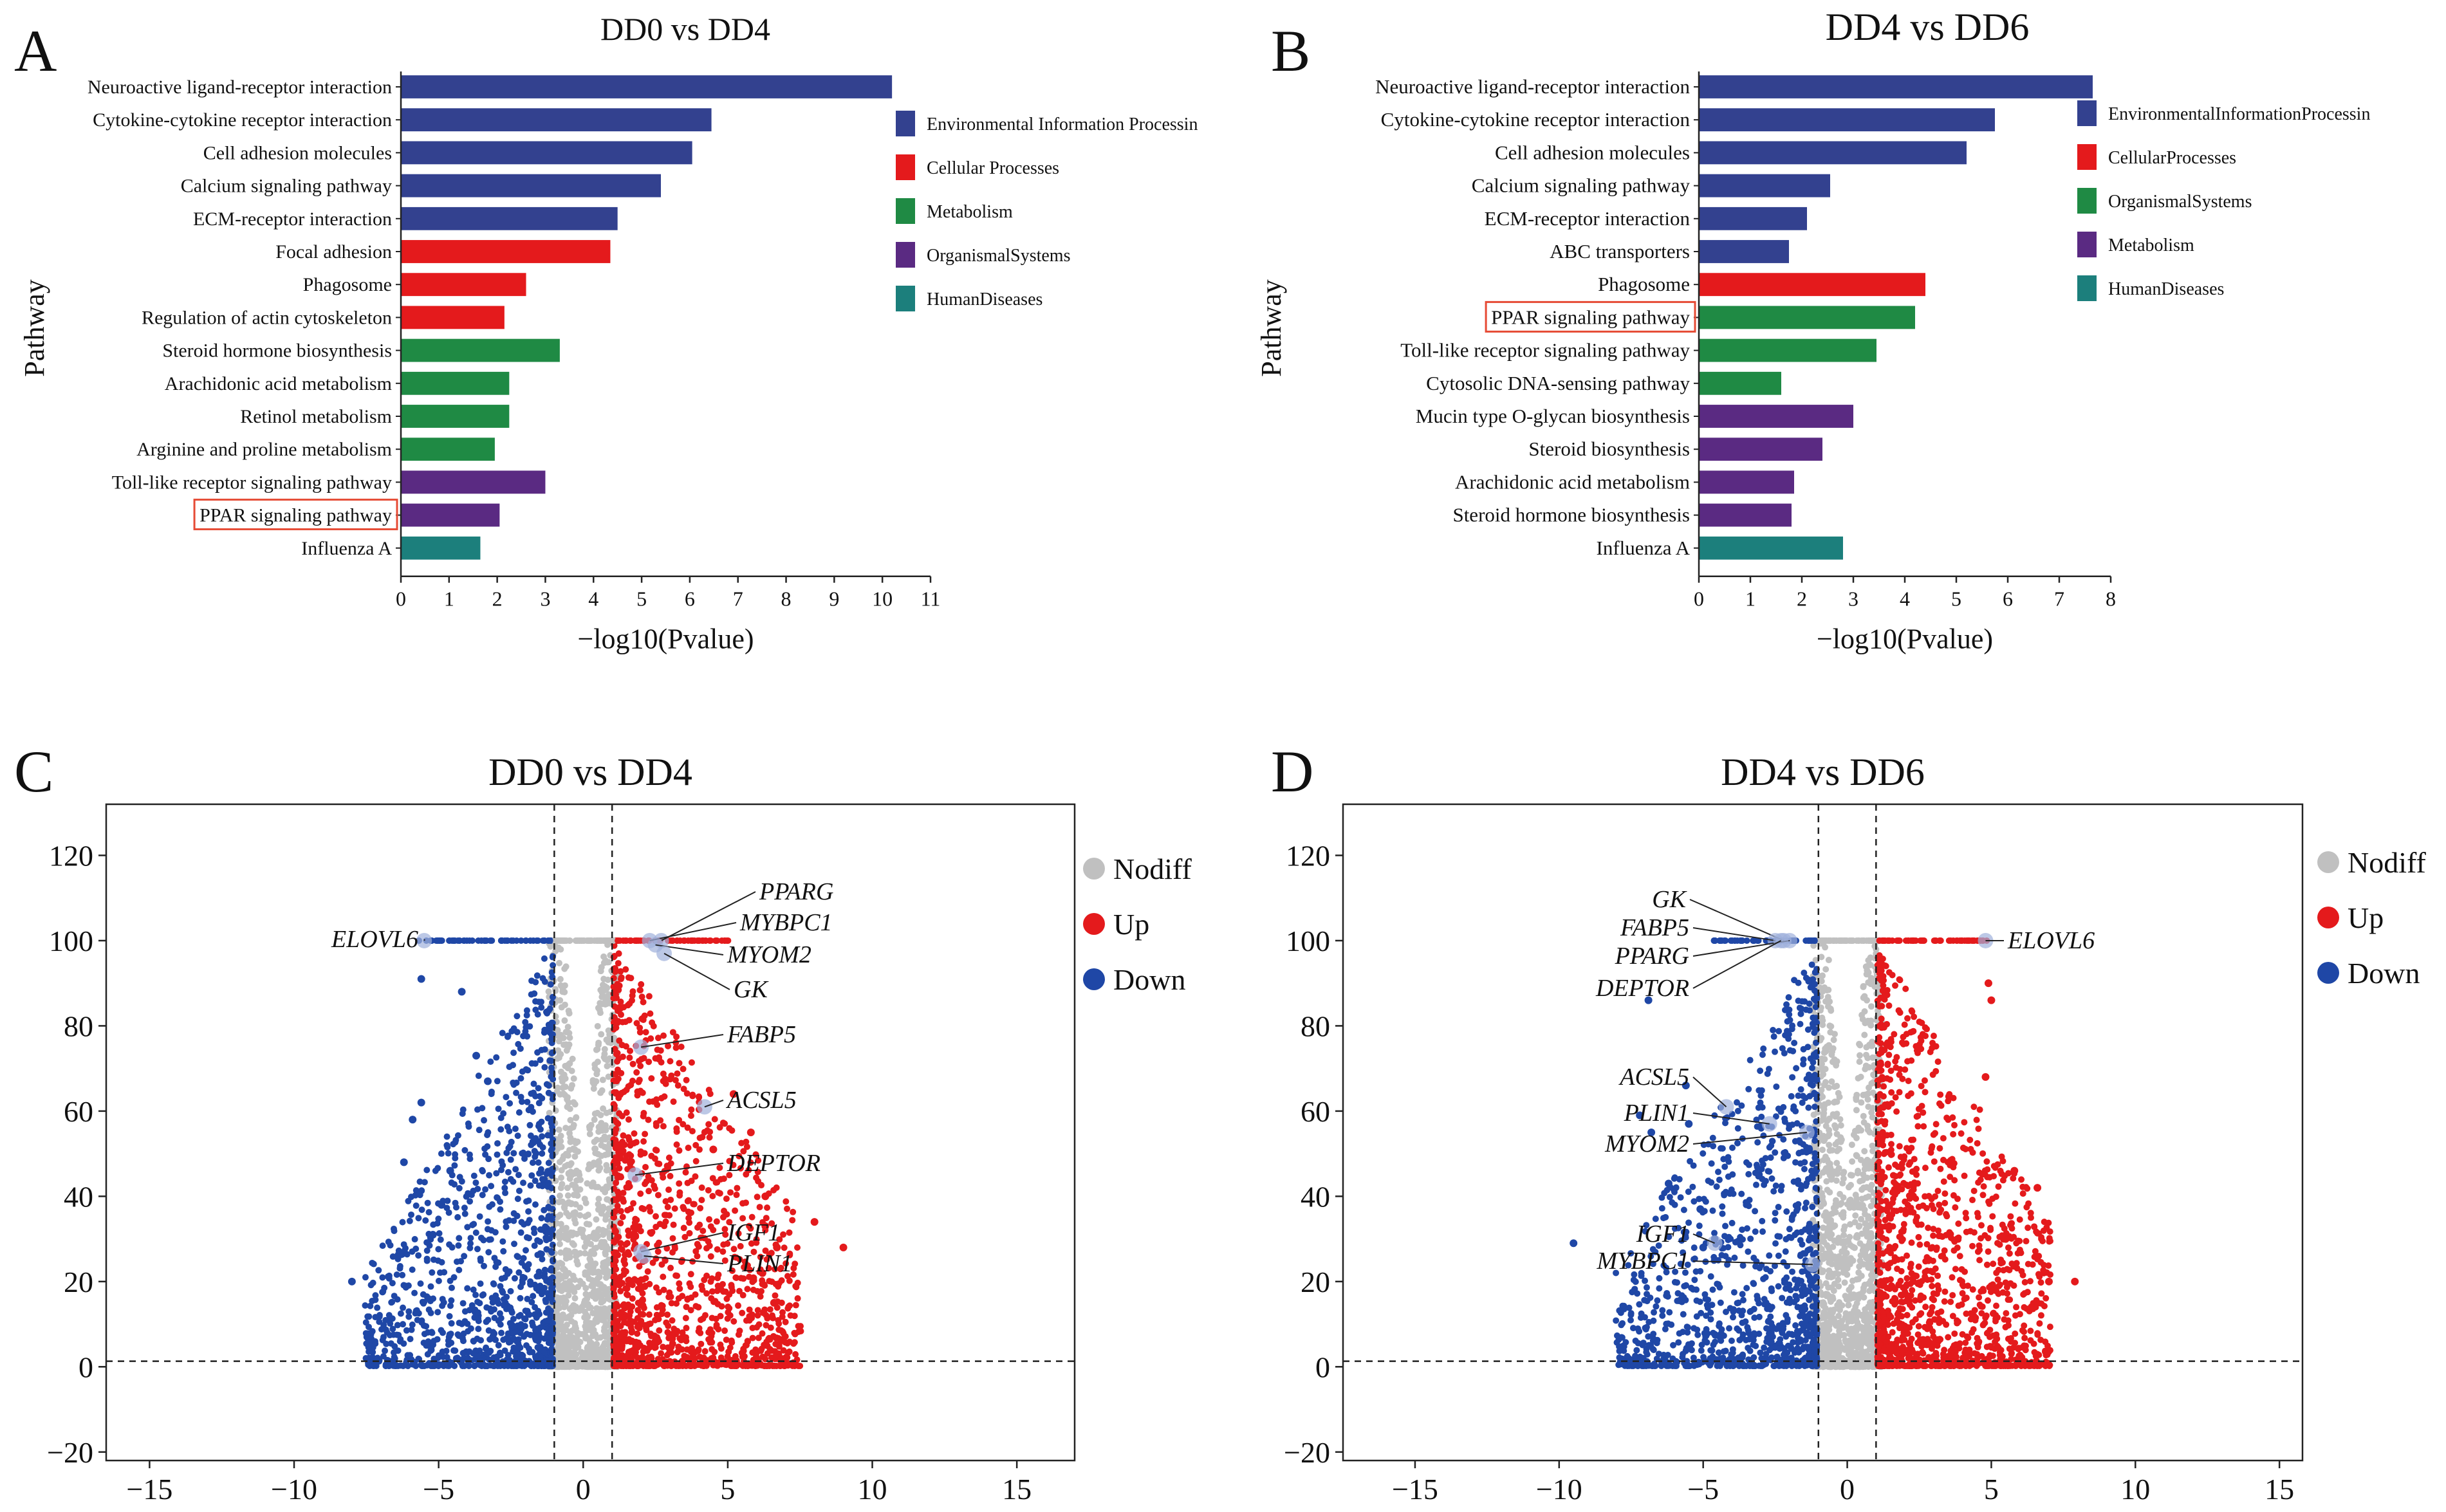  What do you see at coordinates (1572, 481) in the screenshot?
I see `category-label: Arachidonic acid metabolism` at bounding box center [1572, 481].